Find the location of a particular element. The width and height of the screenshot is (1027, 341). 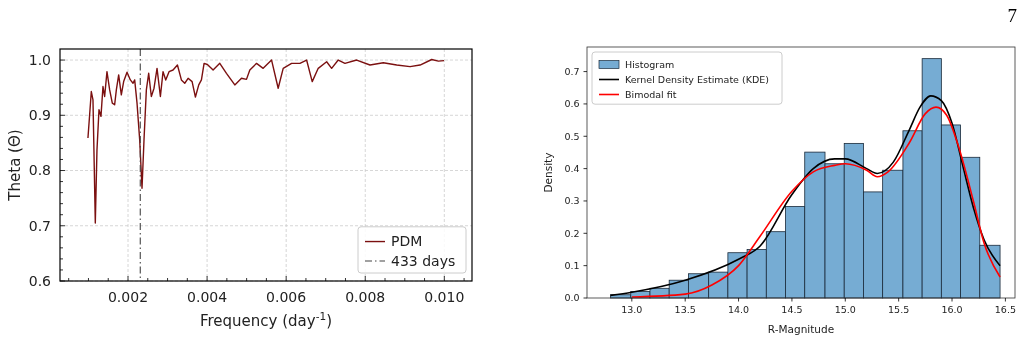

x-axis-title: R-Magnitude is located at coordinates (801, 328).